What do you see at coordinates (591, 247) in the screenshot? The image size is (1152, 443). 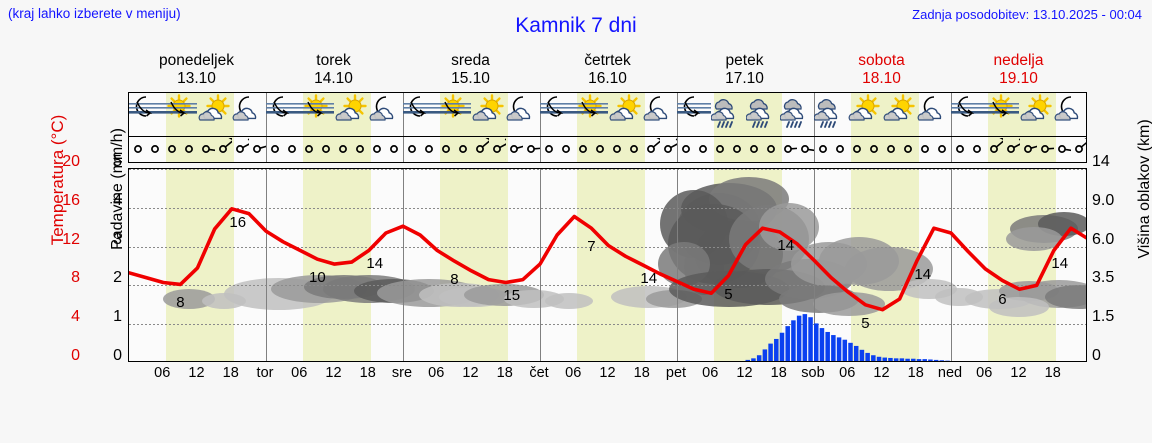 I see `temperature-value-label: 7` at bounding box center [591, 247].